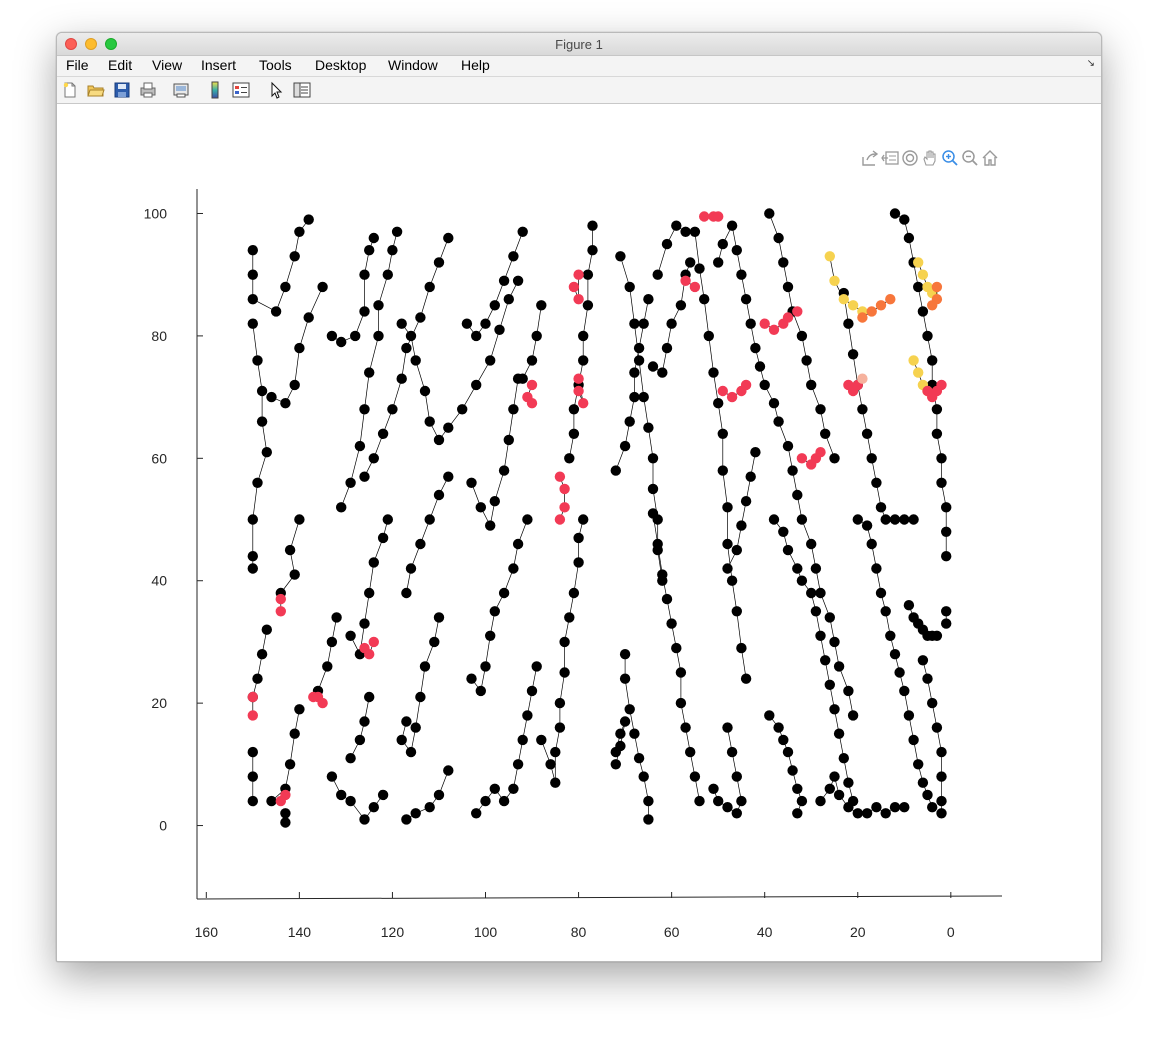 This screenshot has height=1040, width=1156. What do you see at coordinates (159, 581) in the screenshot?
I see `y-tick-label: 40` at bounding box center [159, 581].